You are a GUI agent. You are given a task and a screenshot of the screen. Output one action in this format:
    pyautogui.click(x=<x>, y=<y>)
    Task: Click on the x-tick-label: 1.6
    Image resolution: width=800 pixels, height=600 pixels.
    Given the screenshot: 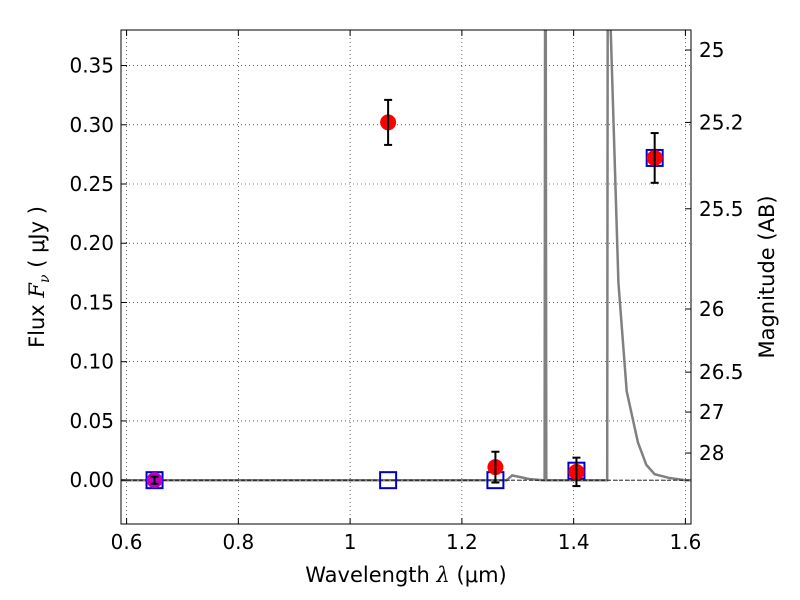 What is the action you would take?
    pyautogui.click(x=686, y=542)
    